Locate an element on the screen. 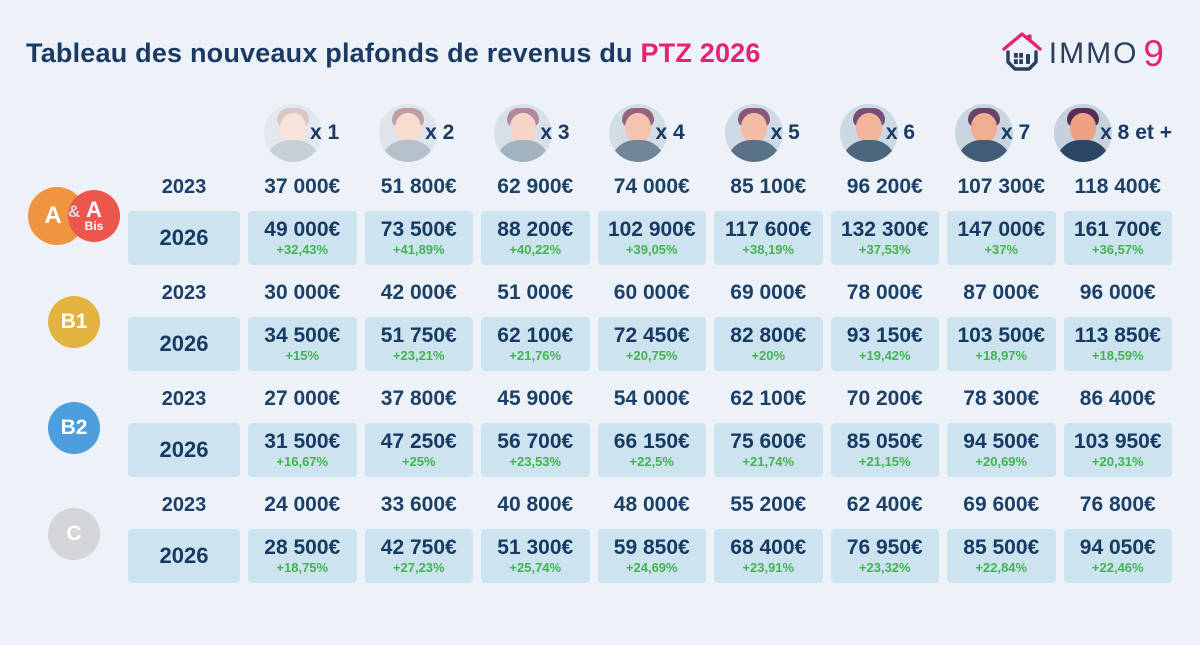  value-2023-cell: 33 600€ is located at coordinates (418, 504).